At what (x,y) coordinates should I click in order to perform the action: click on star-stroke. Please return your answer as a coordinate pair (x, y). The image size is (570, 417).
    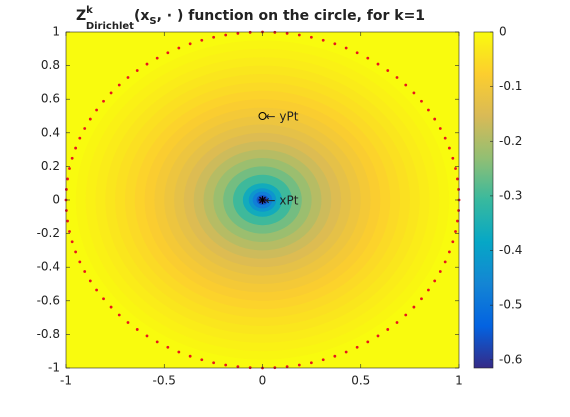
    Looking at the image, I should click on (262, 200).